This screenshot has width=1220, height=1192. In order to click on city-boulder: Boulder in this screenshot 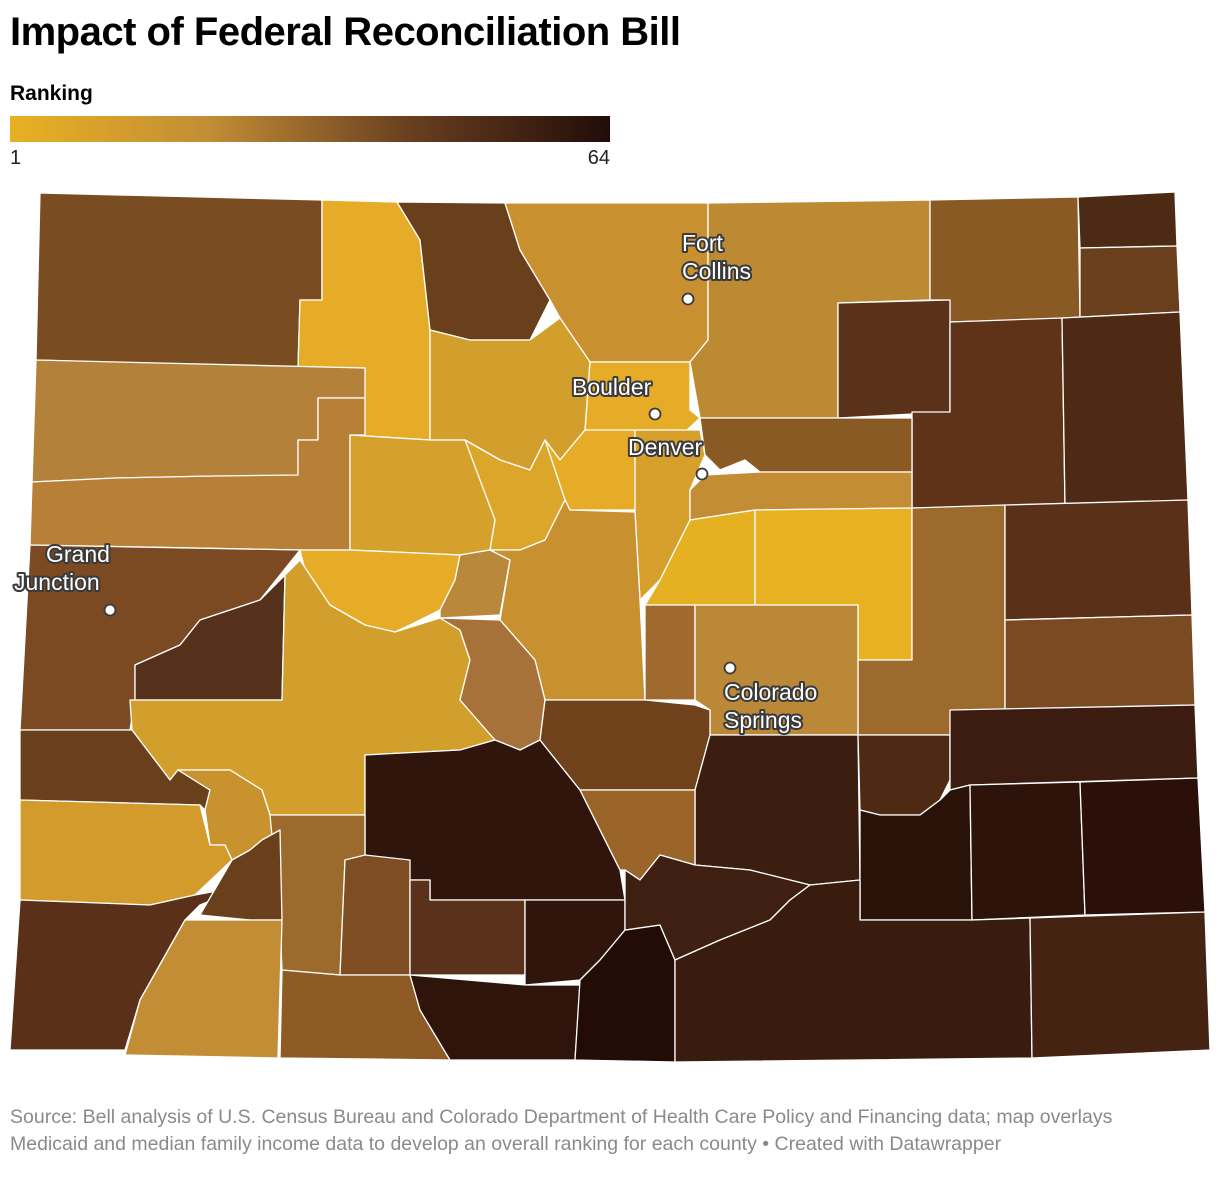, I will do `click(616, 396)`.